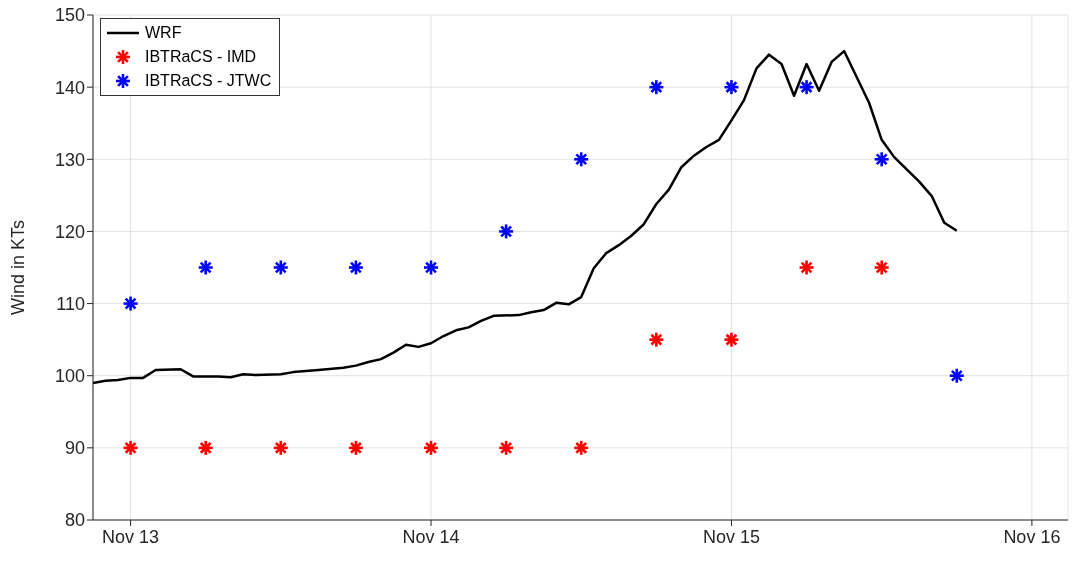 The image size is (1083, 567). I want to click on y-tick-label: 130, so click(69, 159).